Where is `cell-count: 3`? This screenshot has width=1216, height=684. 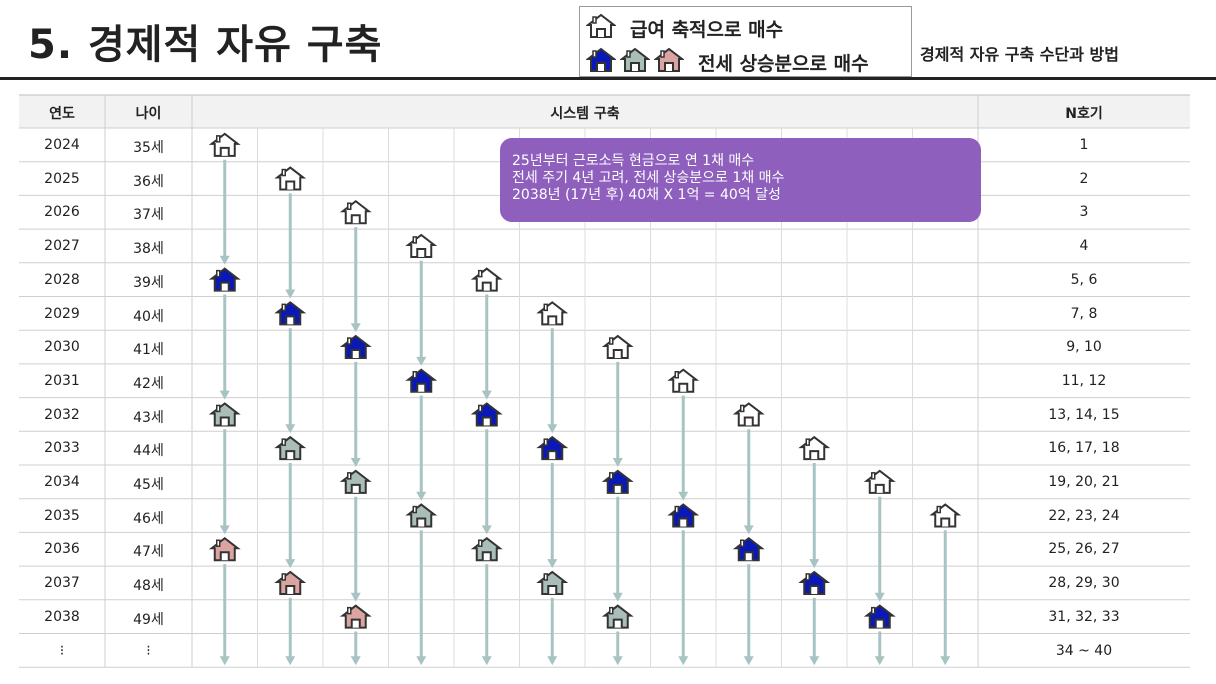 cell-count: 3 is located at coordinates (1084, 212).